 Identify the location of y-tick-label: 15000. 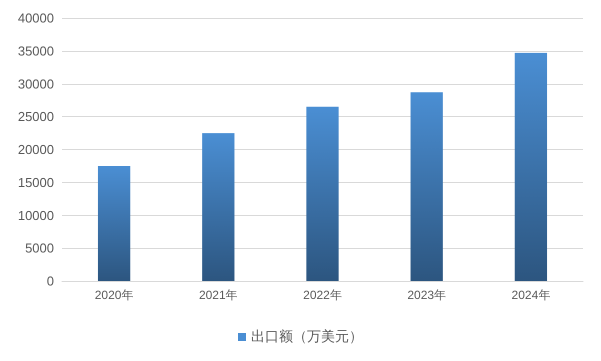
(36, 182).